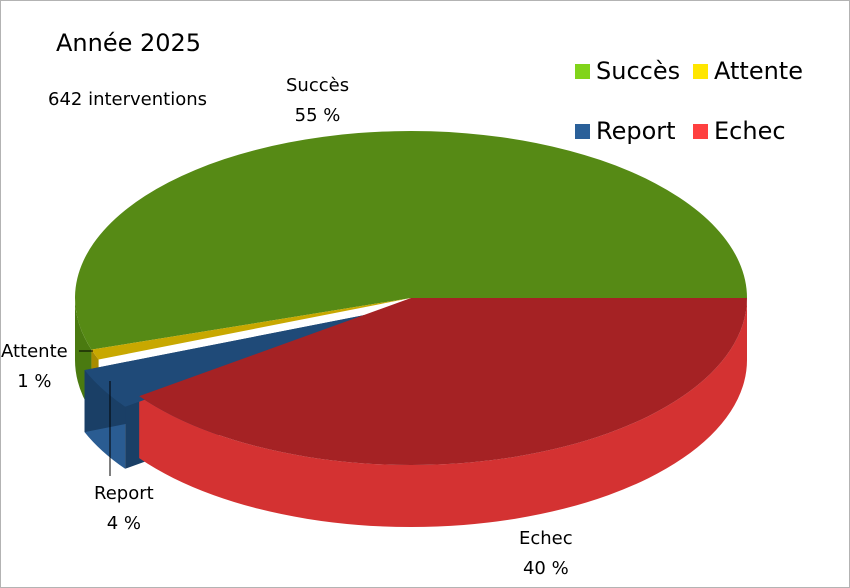 This screenshot has width=850, height=588. I want to click on legend-item-echec: Echec, so click(739, 131).